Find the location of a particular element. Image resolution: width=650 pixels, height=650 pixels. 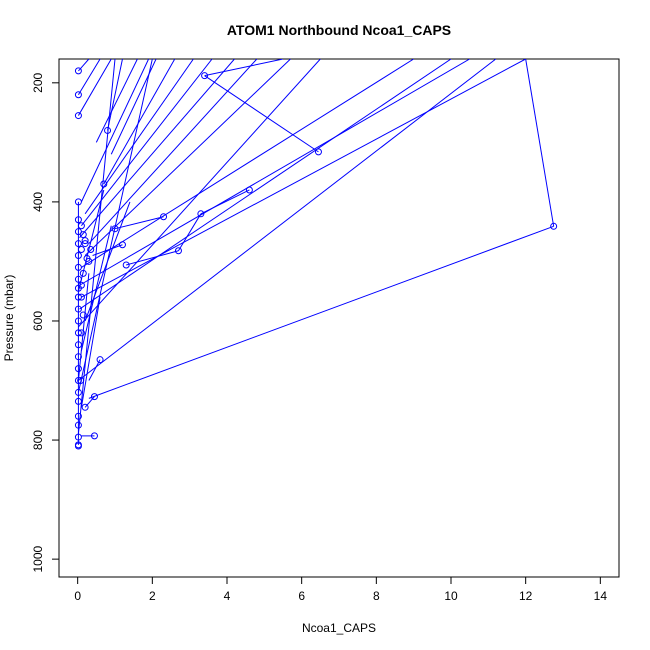

x-tick-label: 4 is located at coordinates (227, 596).